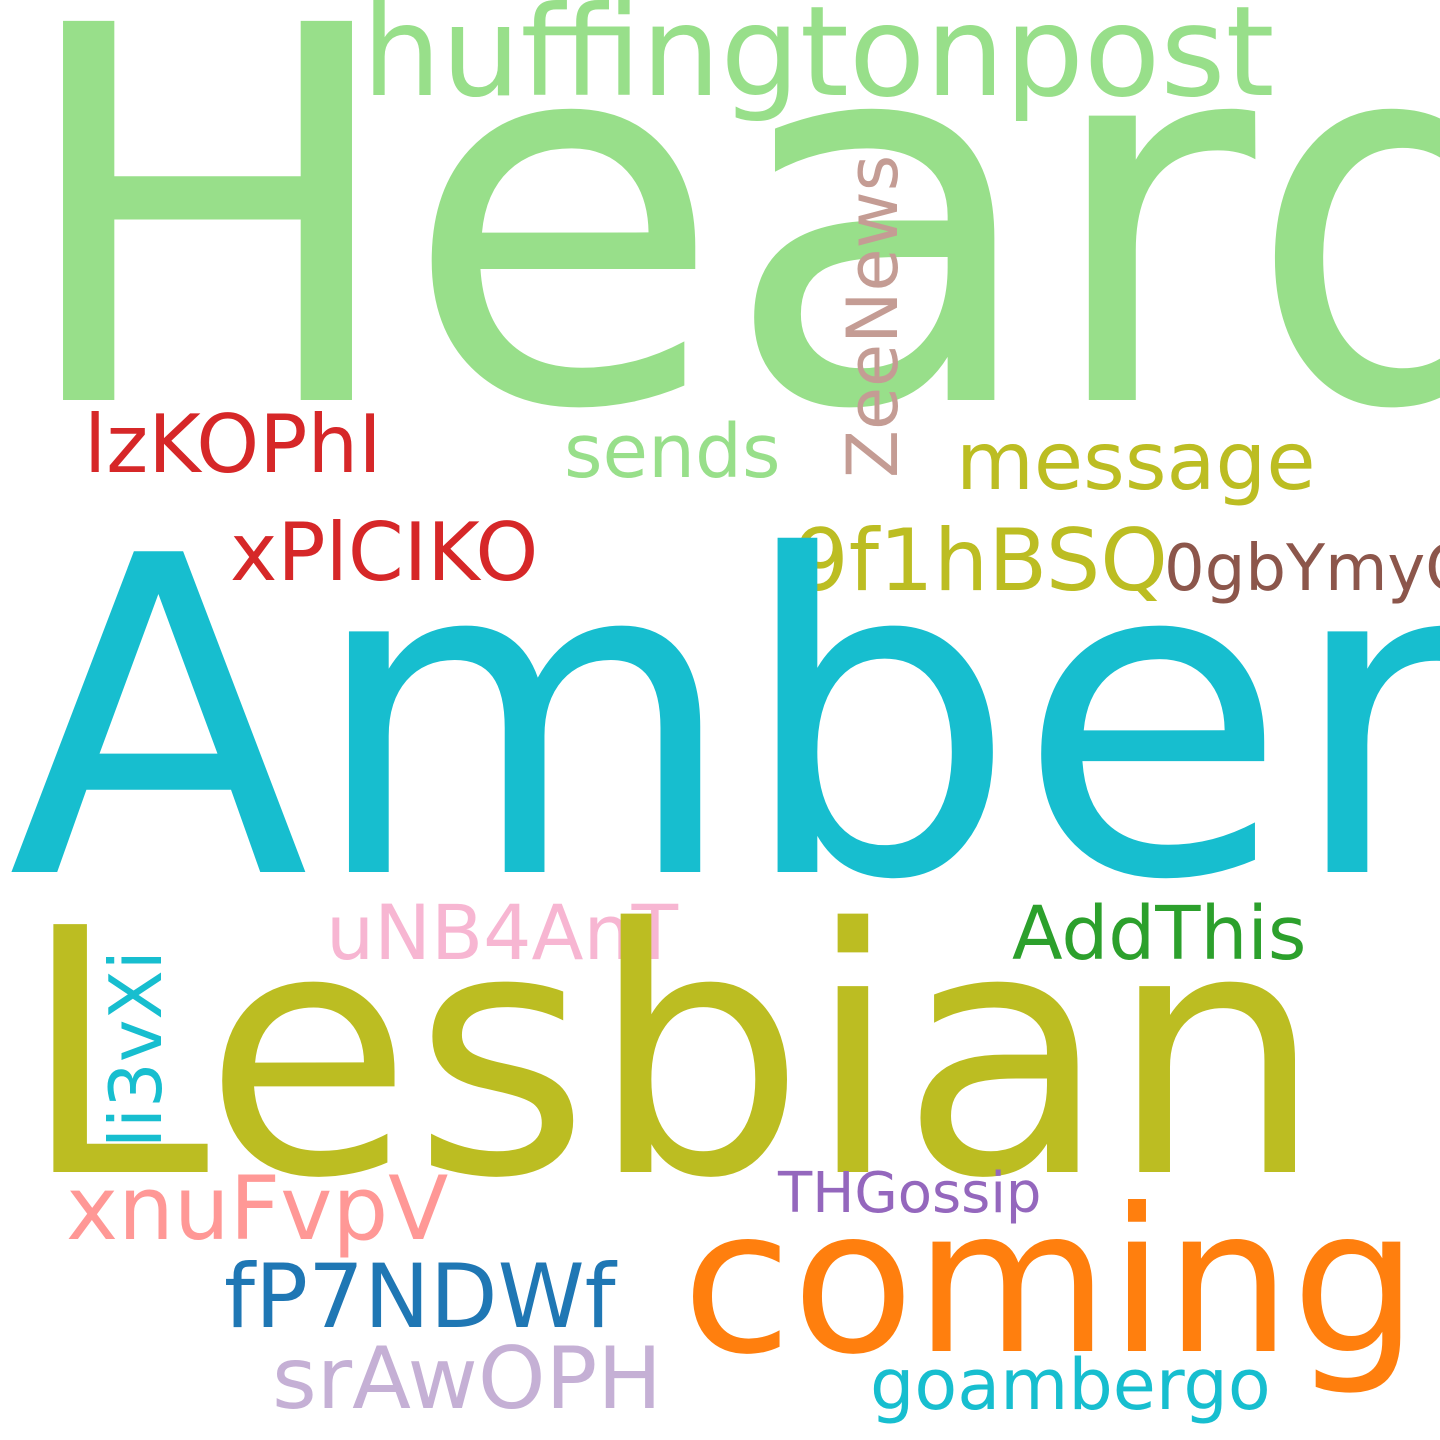 The width and height of the screenshot is (1440, 1440). Describe the element at coordinates (818, 62) in the screenshot. I see `word-huffingtonpost: huffingtonpost` at that location.